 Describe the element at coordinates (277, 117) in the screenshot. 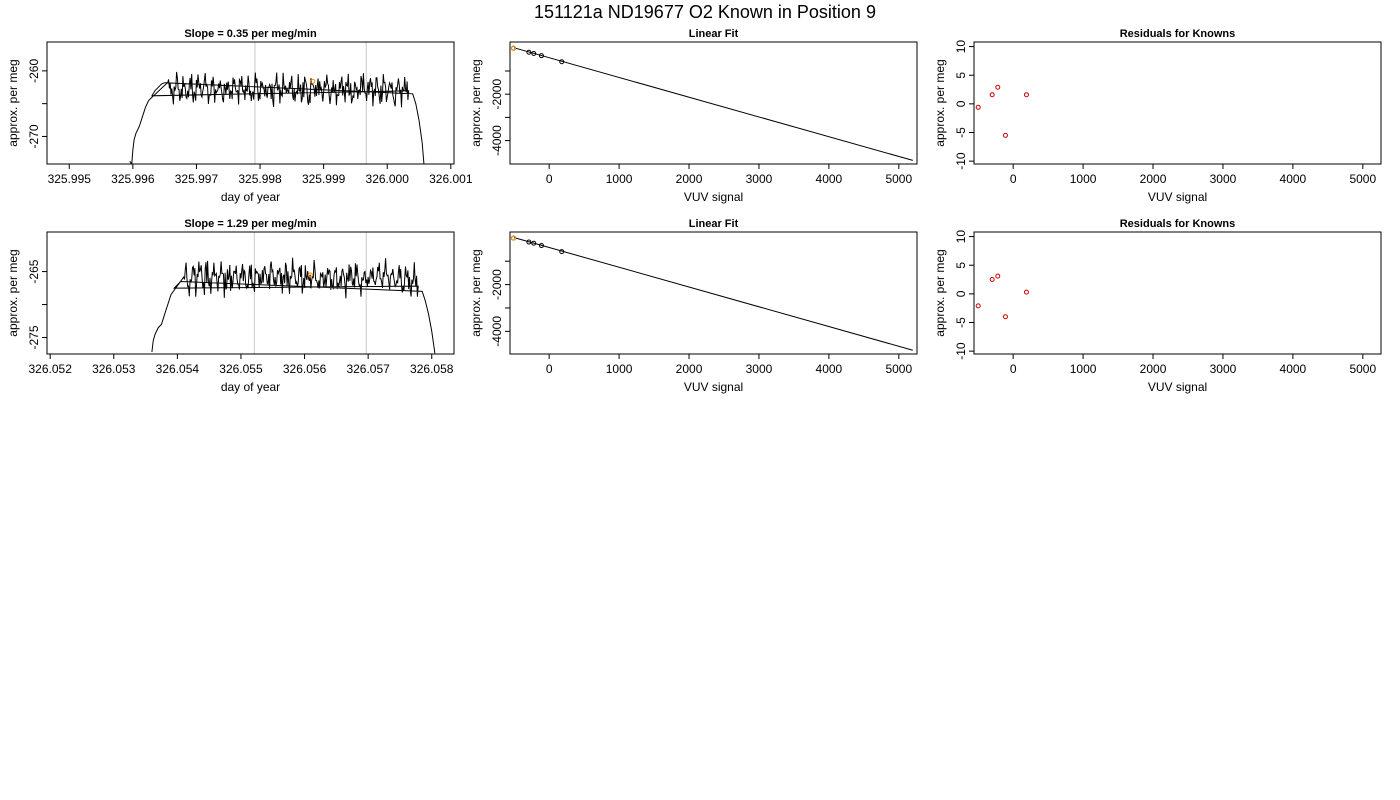

I see `series-line` at that location.